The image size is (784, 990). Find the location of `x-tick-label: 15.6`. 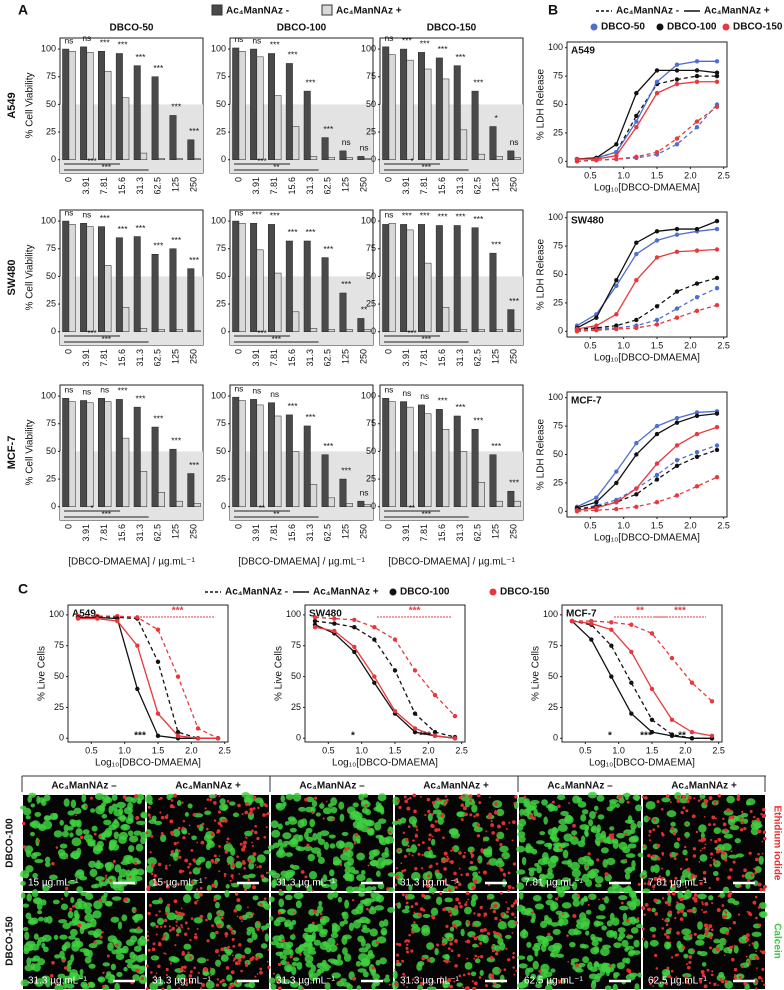

x-tick-label: 15.6 is located at coordinates (292, 533).